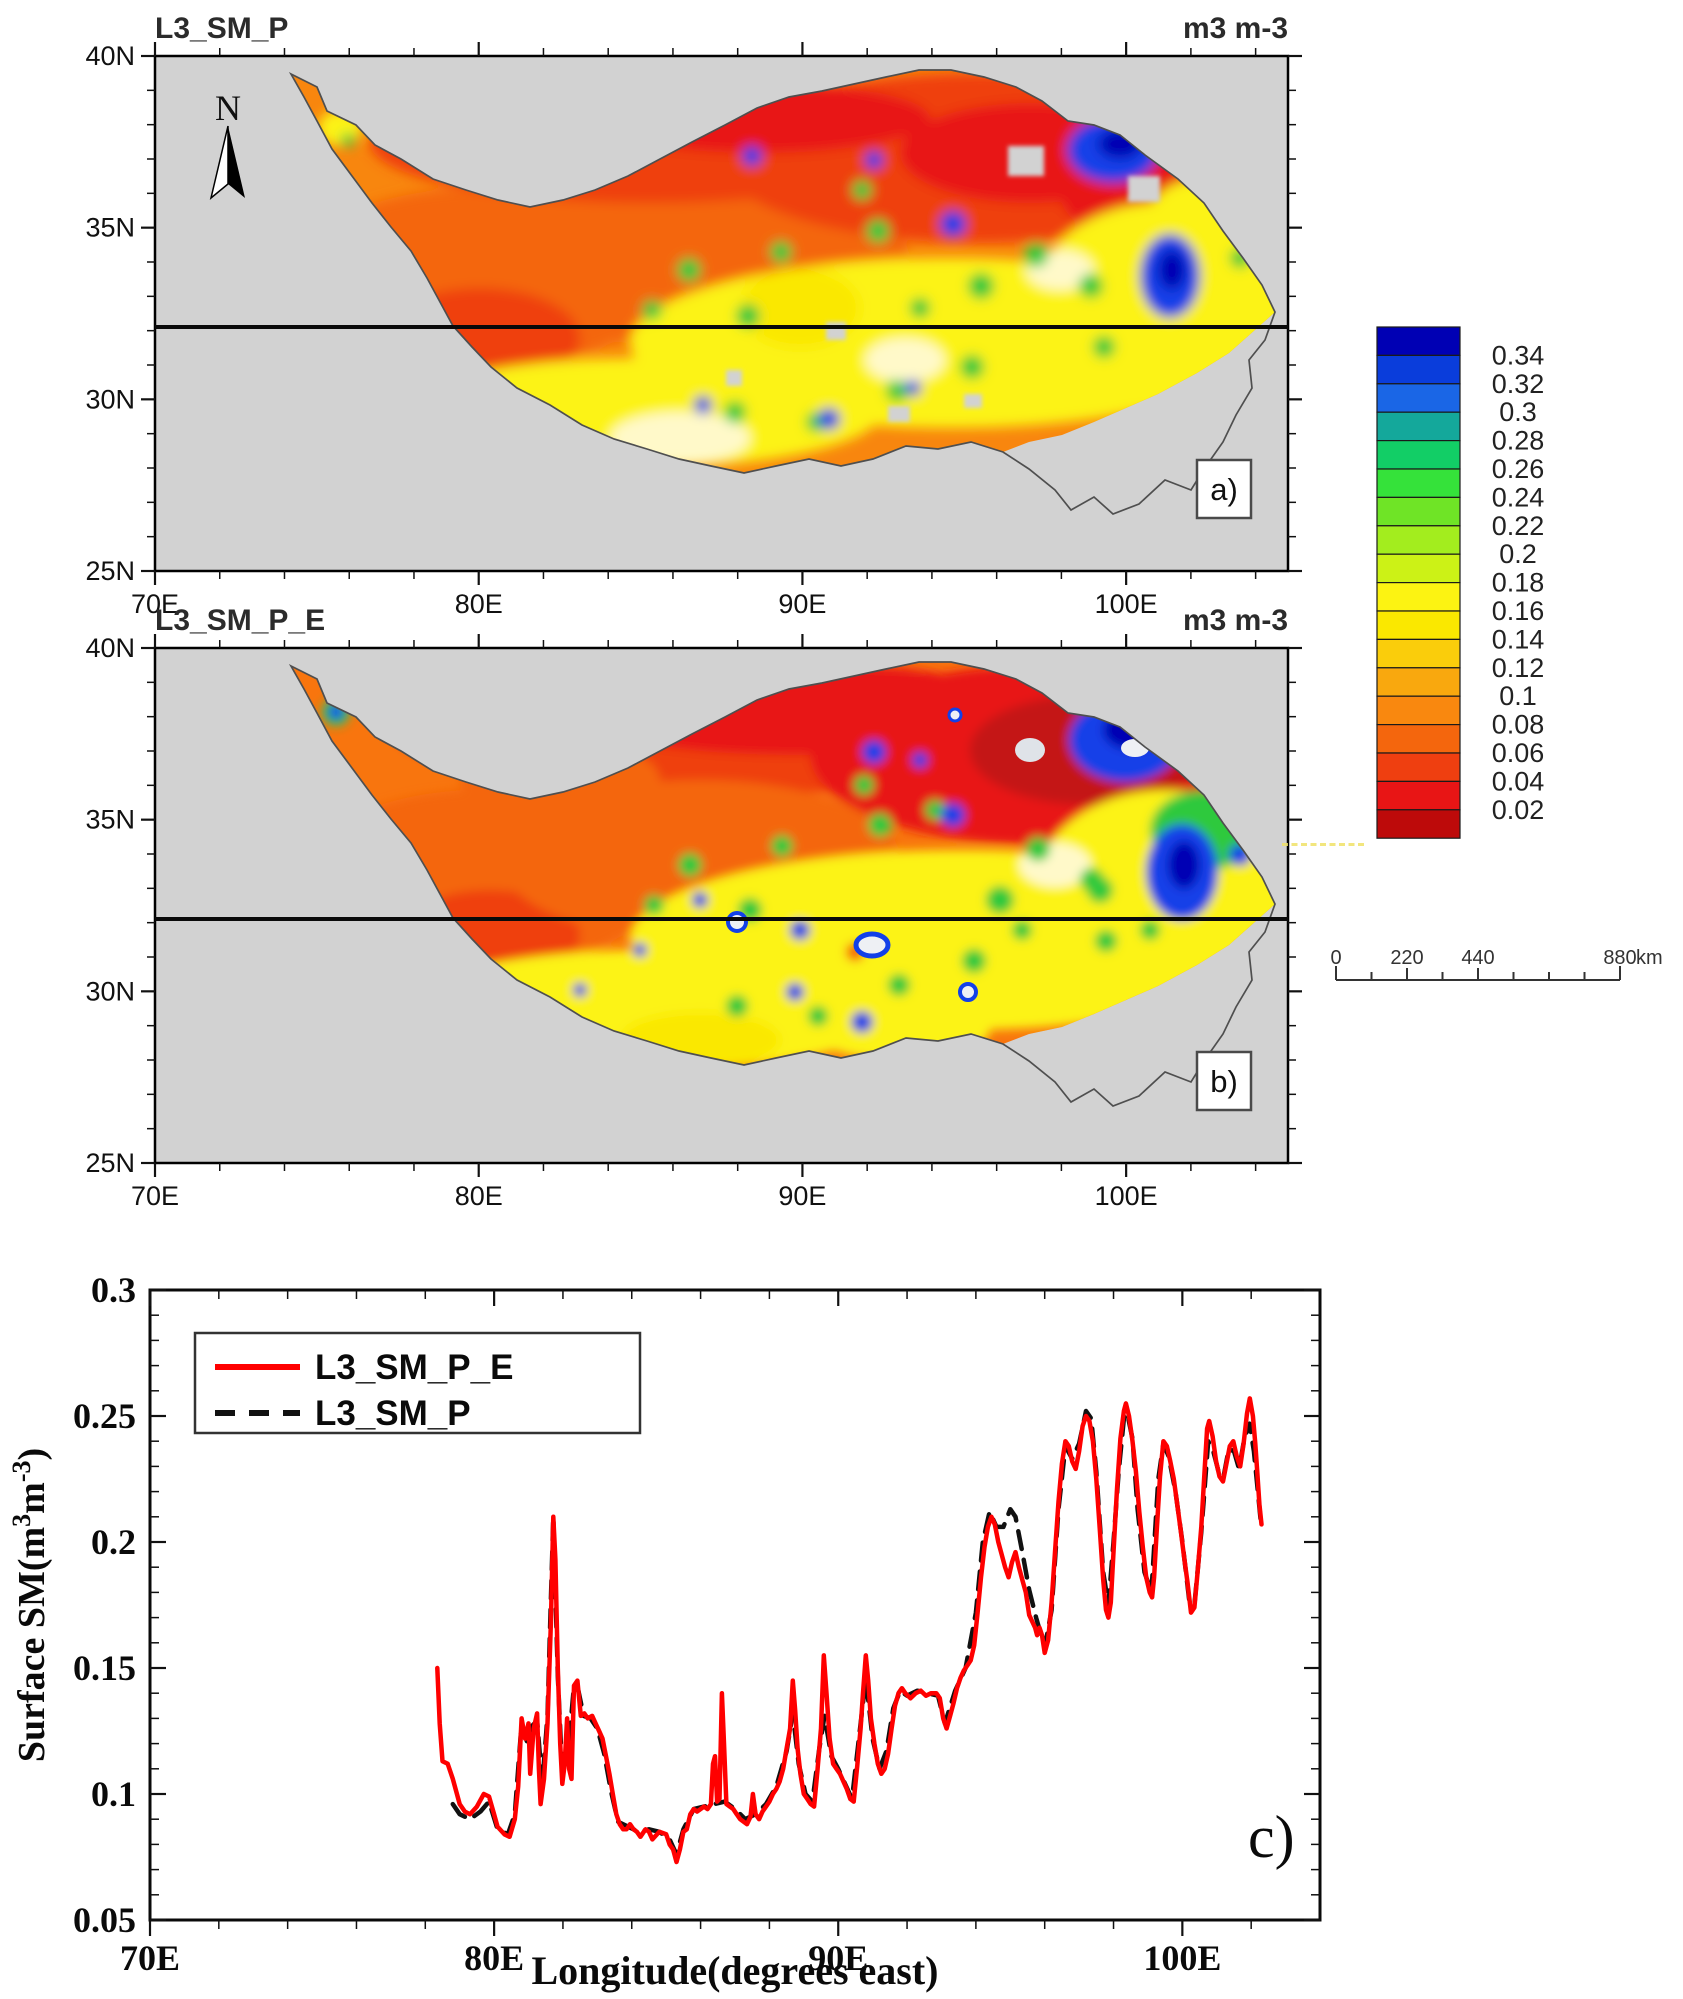  Describe the element at coordinates (1518, 384) in the screenshot. I see `colorbar-tick-label: 0.32` at that location.